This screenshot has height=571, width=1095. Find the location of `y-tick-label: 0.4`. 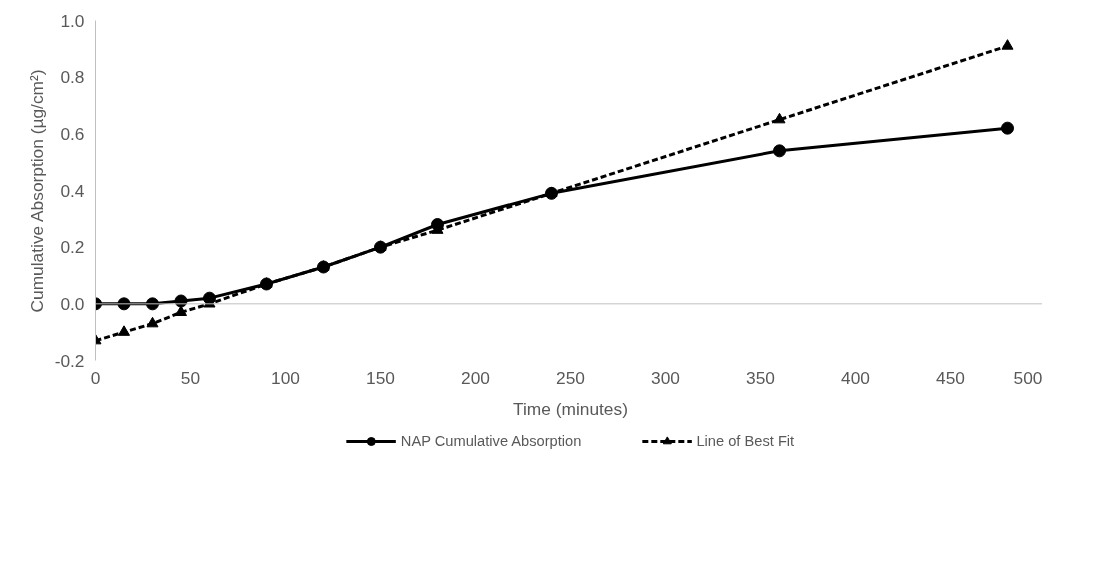

y-tick-label: 0.4 is located at coordinates (72, 190).